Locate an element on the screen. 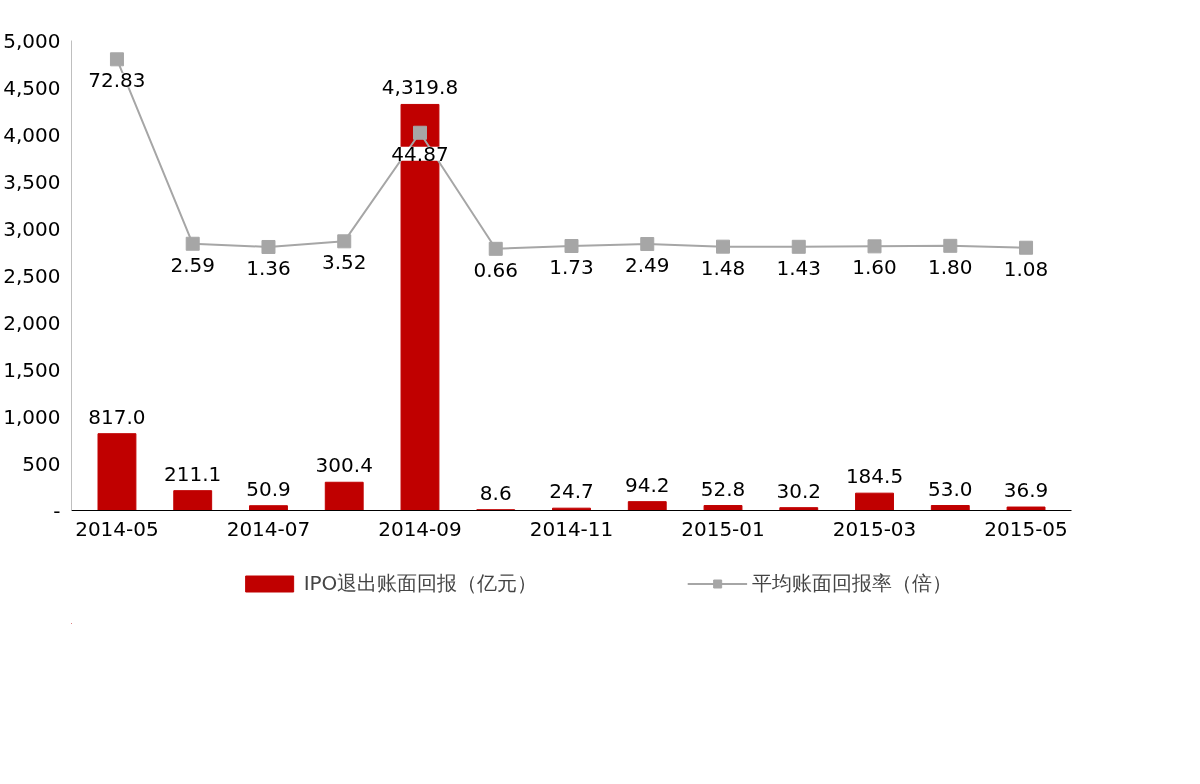 The height and width of the screenshot is (784, 1200). legend-label: 平均账面回报率（倍） is located at coordinates (852, 583).